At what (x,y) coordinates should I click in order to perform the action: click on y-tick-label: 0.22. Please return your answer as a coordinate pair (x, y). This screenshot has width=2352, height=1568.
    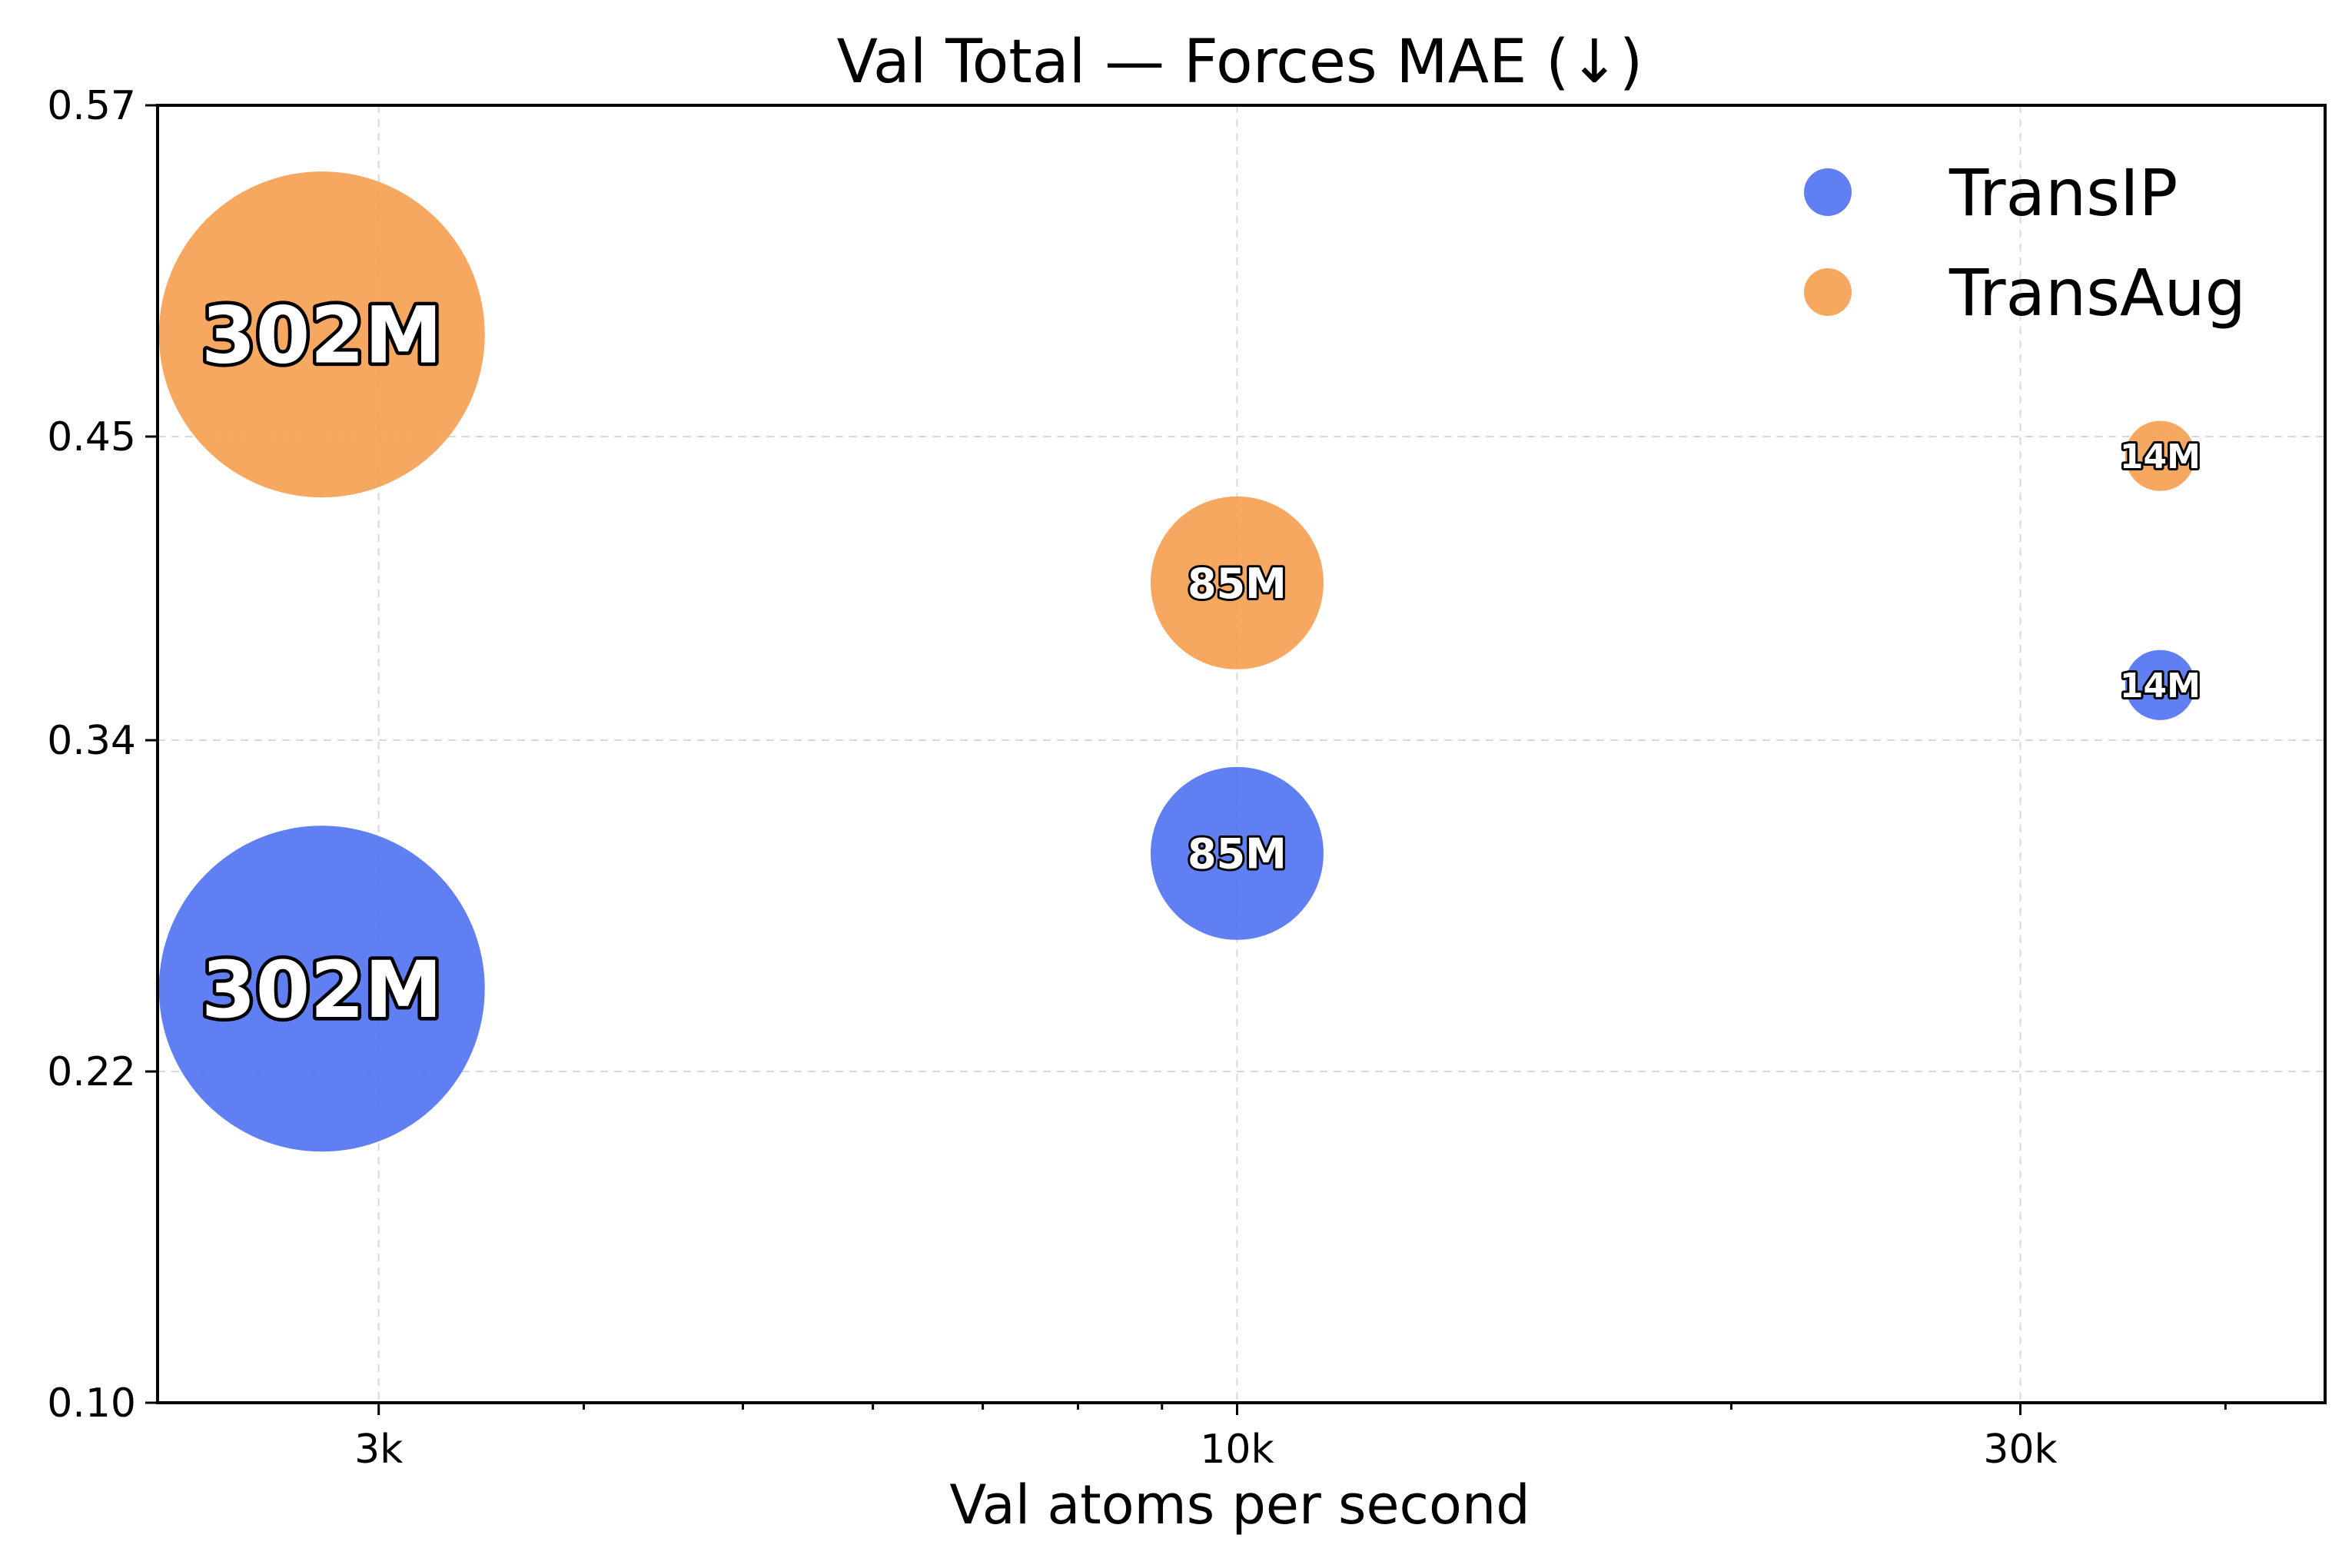
    Looking at the image, I should click on (91, 1072).